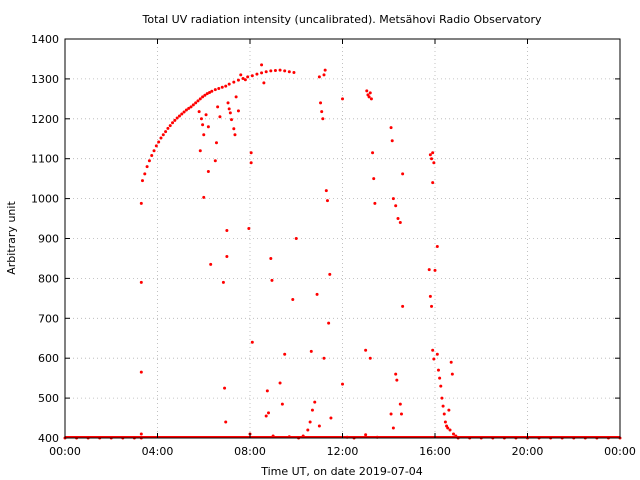 The height and width of the screenshot is (480, 640). Describe the element at coordinates (45, 119) in the screenshot. I see `y-tick-label: 1200` at that location.